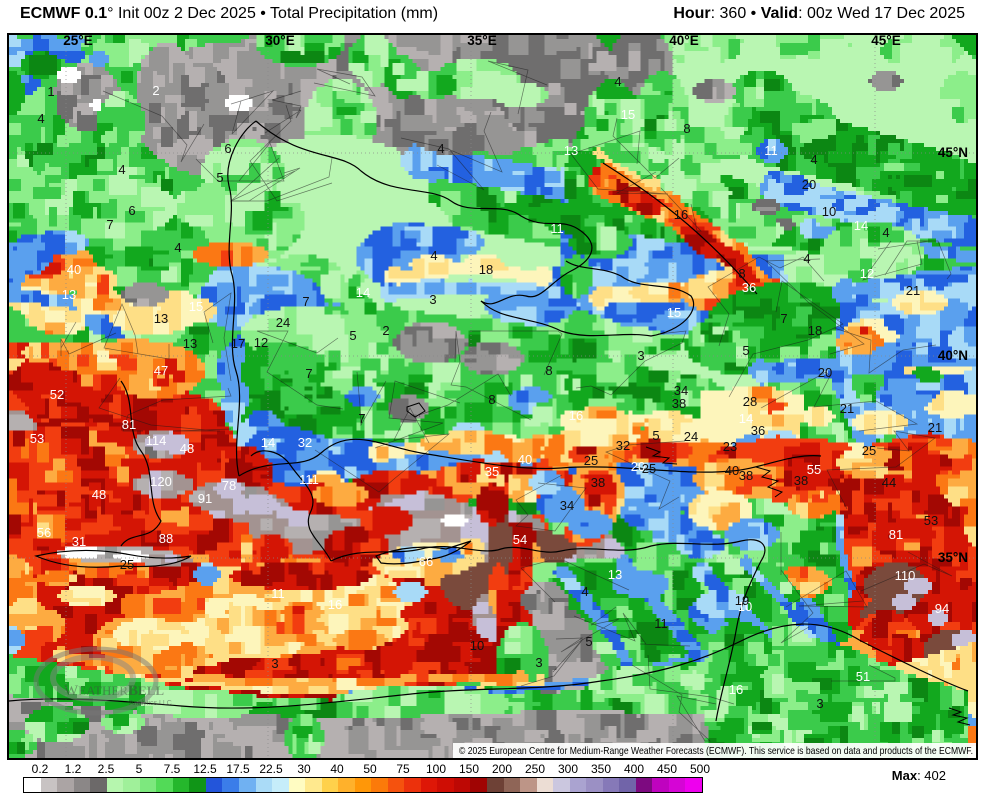  I want to click on svg-text: 54, so click(520, 539).